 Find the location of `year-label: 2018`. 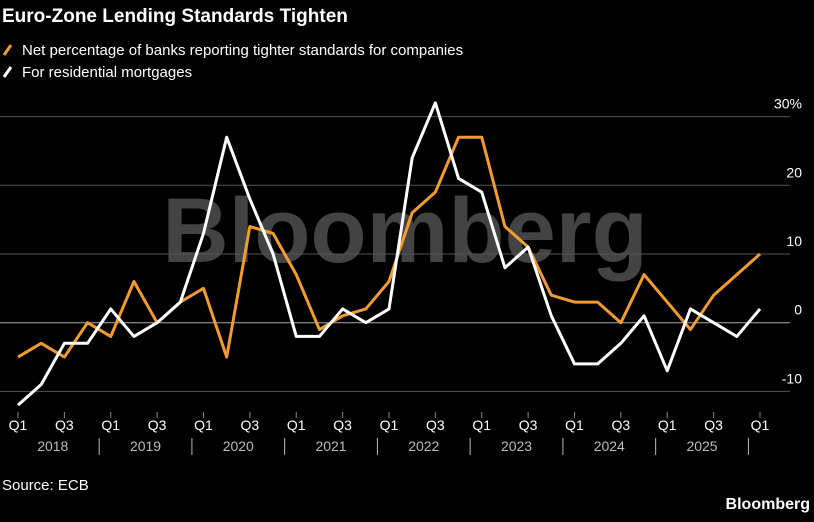

year-label: 2018 is located at coordinates (52, 446).